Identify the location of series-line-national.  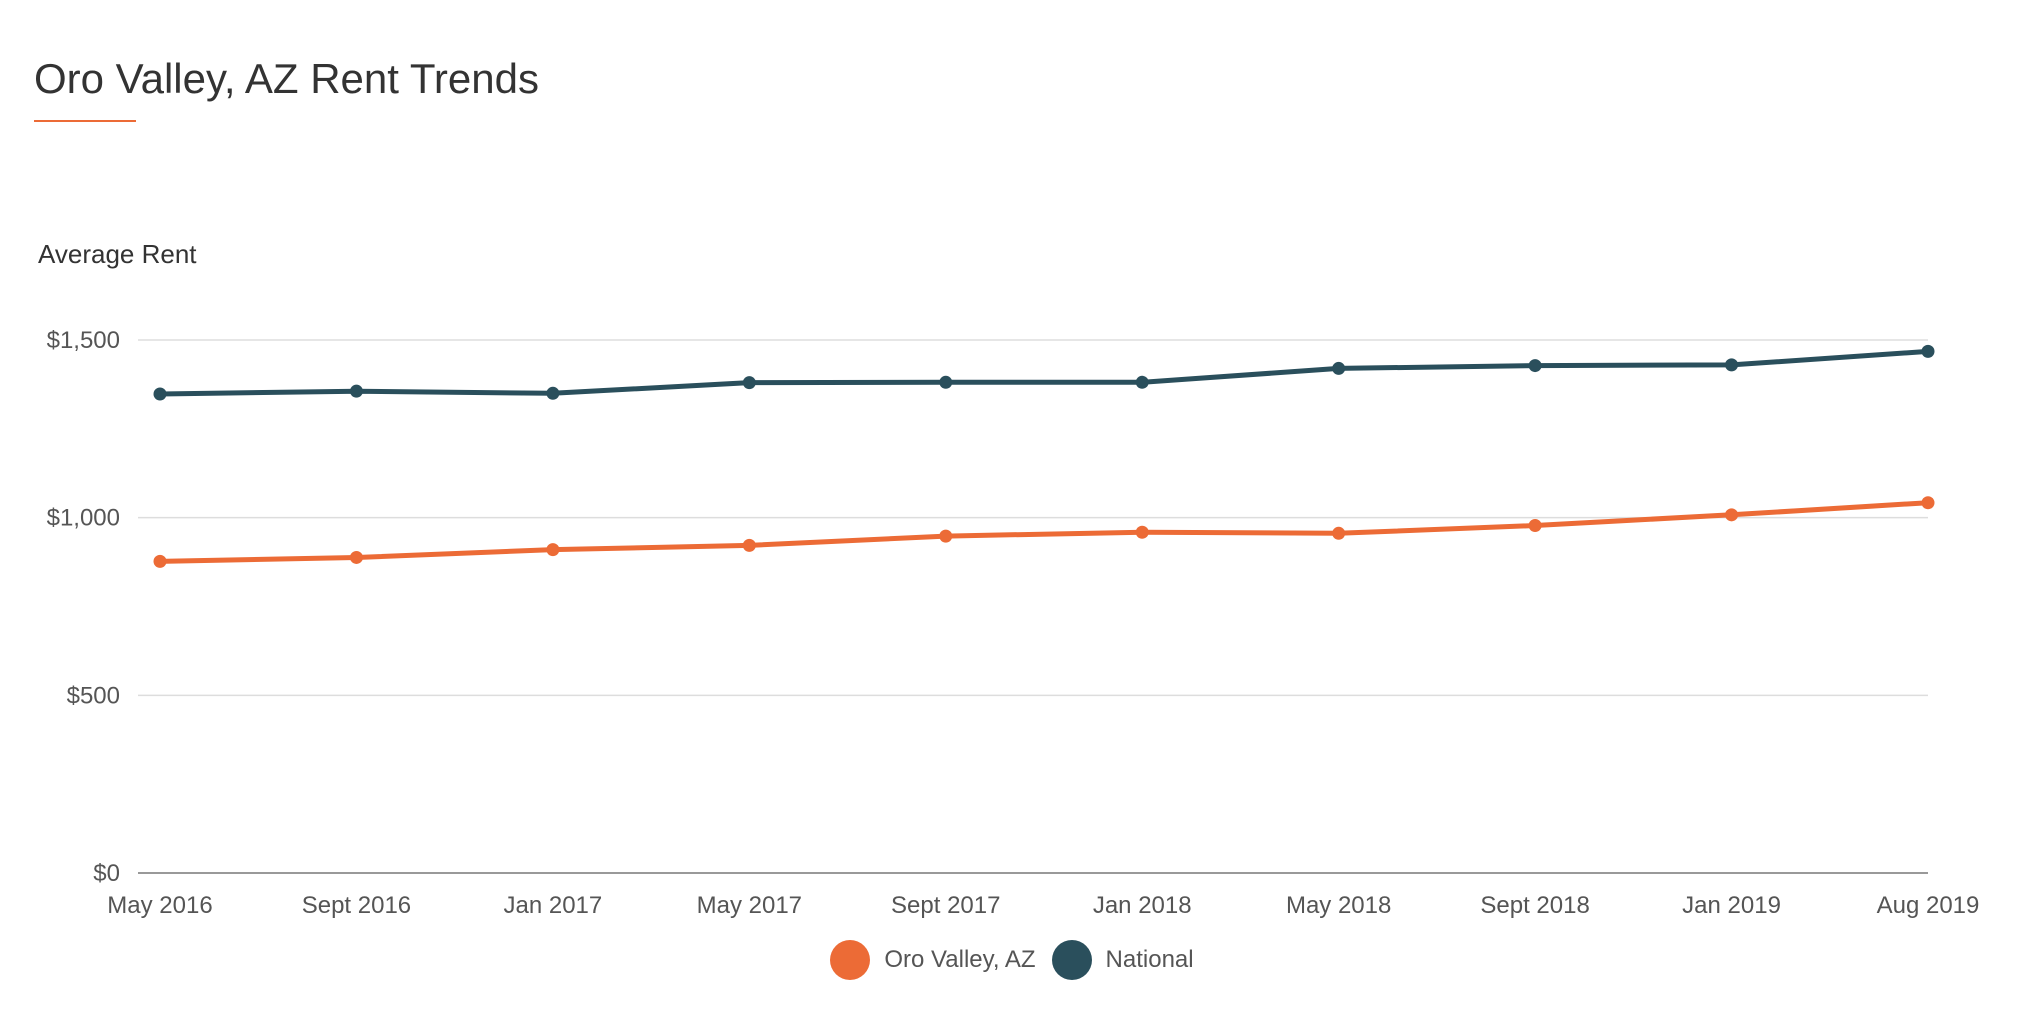
(1044, 372).